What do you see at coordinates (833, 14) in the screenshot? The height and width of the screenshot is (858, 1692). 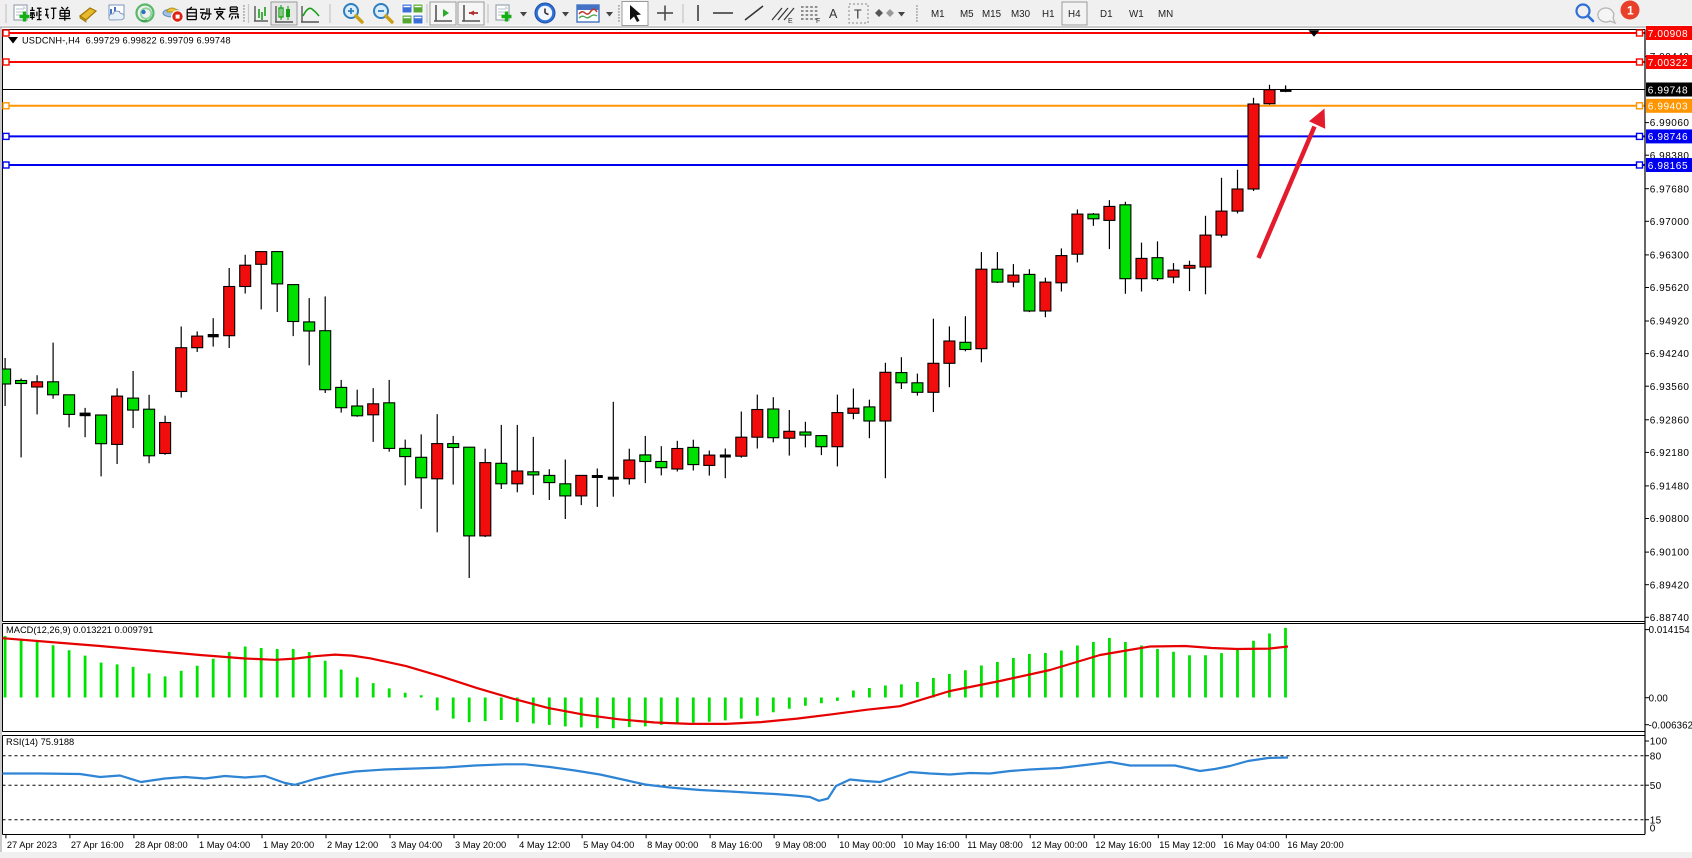 I see `svg-text: A` at bounding box center [833, 14].